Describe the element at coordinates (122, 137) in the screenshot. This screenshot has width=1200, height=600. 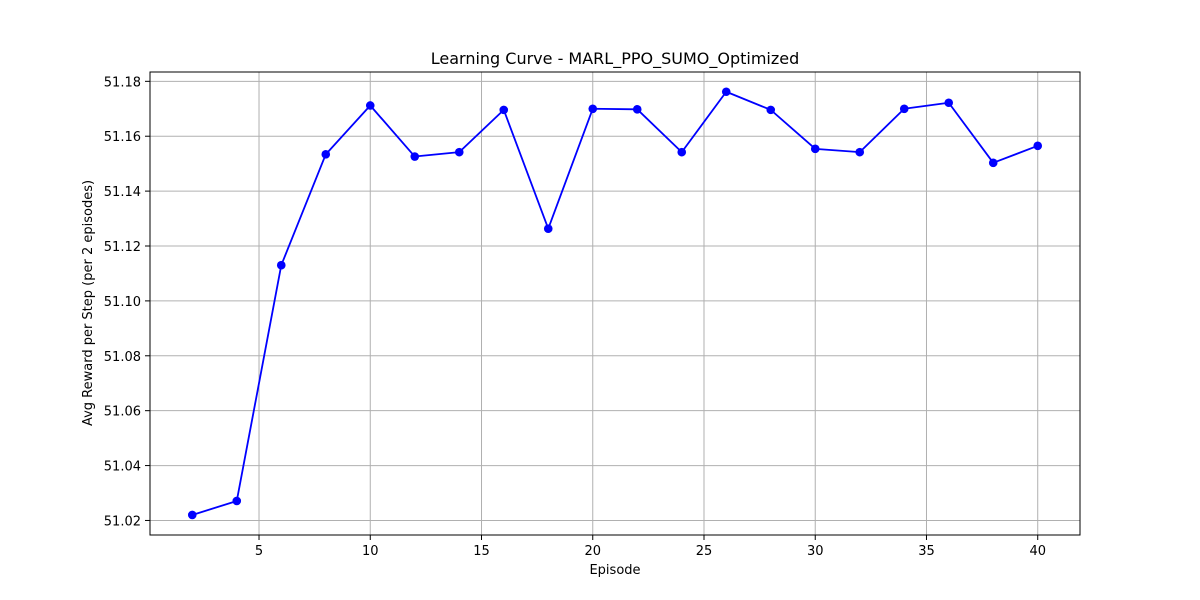
I see `y-tick-label: 51.16` at that location.